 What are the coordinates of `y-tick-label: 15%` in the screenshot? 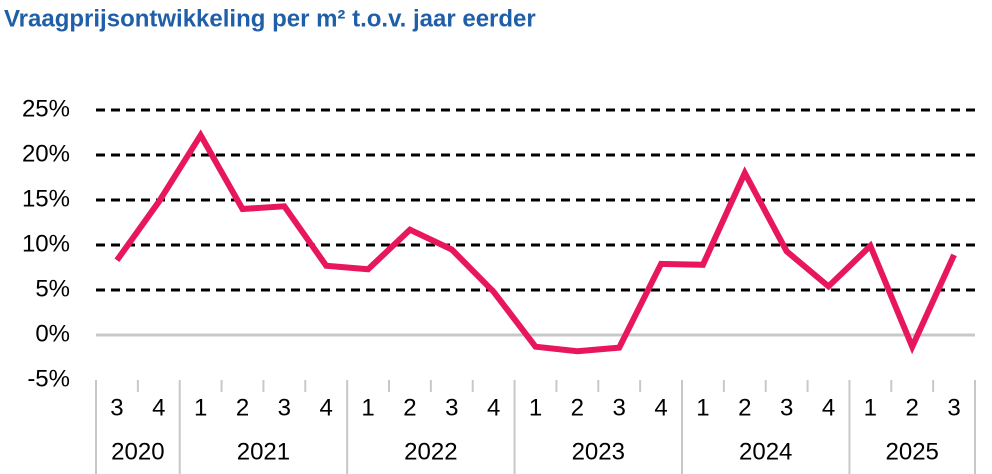 It's located at (46, 198).